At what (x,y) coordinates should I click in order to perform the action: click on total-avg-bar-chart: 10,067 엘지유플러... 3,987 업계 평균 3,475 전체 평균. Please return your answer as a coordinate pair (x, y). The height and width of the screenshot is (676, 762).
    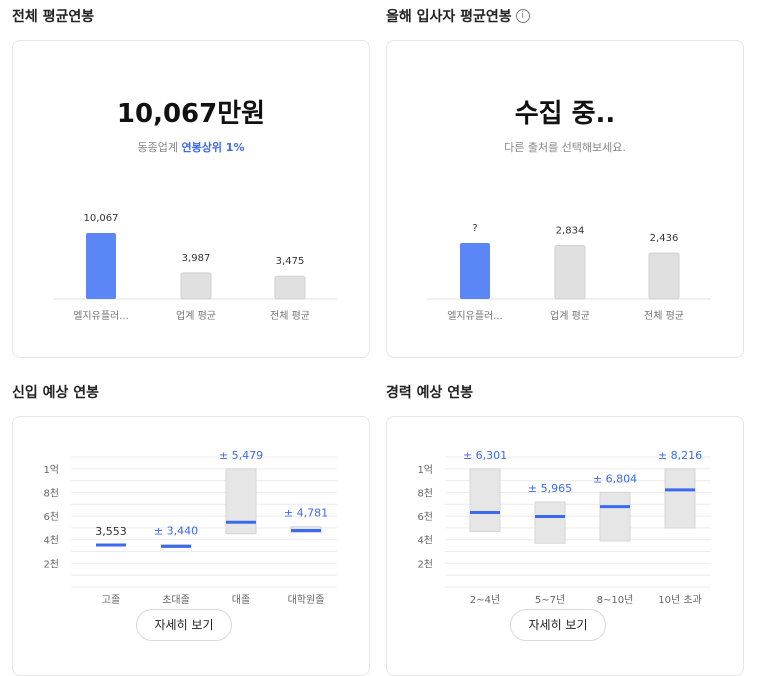
    Looking at the image, I should click on (195, 267).